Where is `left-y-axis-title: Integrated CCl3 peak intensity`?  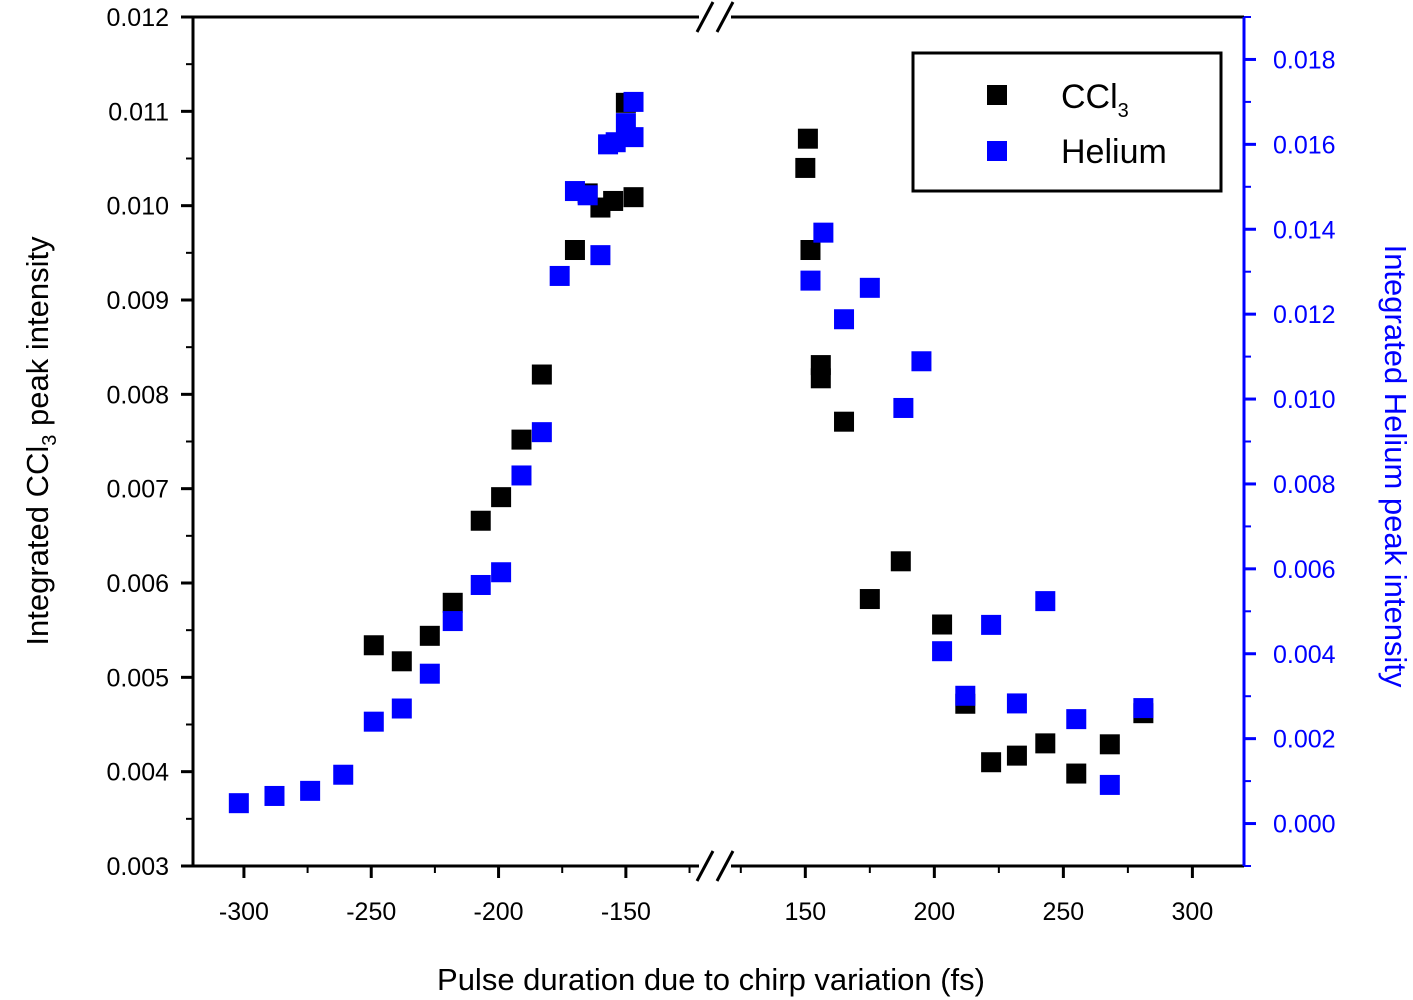
left-y-axis-title: Integrated CCl3 peak intensity is located at coordinates (40, 441).